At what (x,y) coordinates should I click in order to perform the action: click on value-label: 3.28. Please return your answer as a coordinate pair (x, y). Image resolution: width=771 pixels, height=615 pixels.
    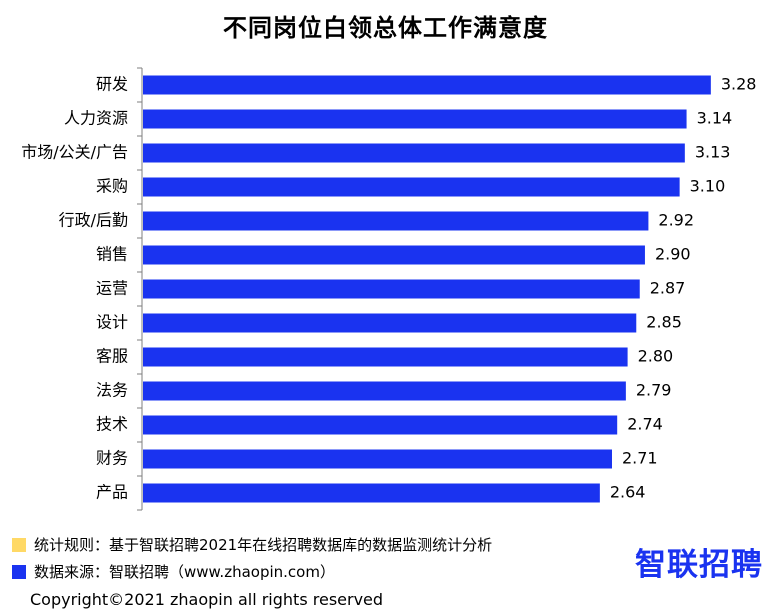
    Looking at the image, I should click on (739, 84).